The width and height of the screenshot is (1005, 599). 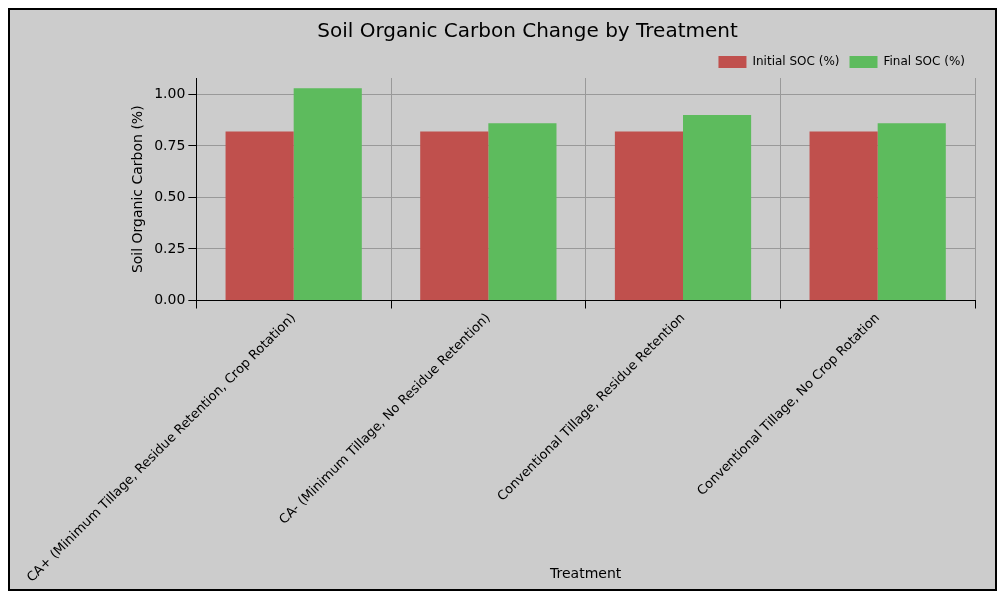 I want to click on legend-label: Initial SOC (%), so click(x=796, y=61).